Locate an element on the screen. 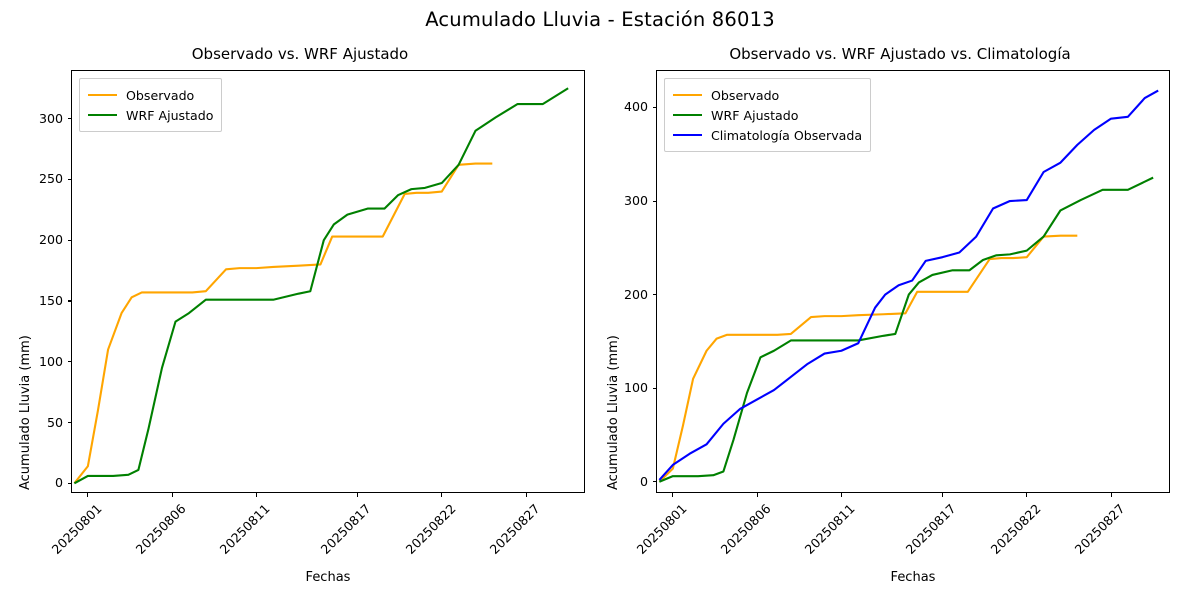  y-tick-label: 150 is located at coordinates (50, 300).